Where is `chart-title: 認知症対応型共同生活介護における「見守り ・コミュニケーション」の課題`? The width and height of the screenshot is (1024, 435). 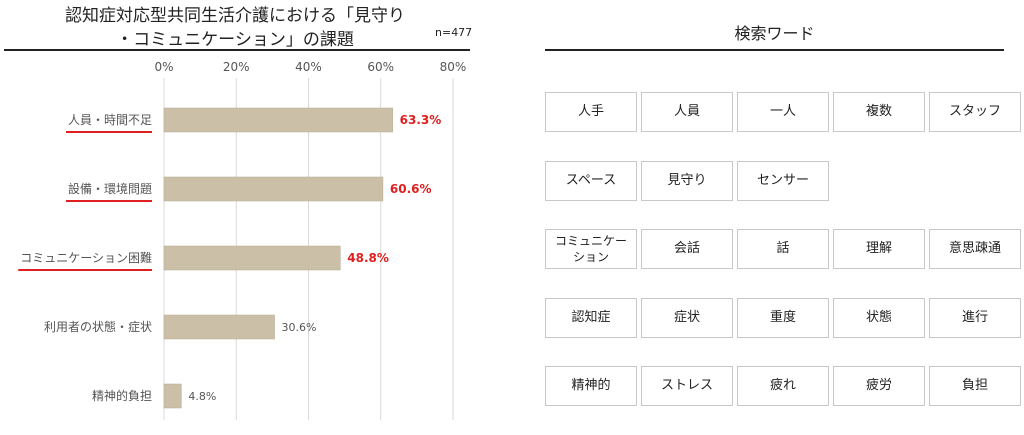 chart-title: 認知症対応型共同生活介護における「見守り ・コミュニケーション」の課題 is located at coordinates (235, 28).